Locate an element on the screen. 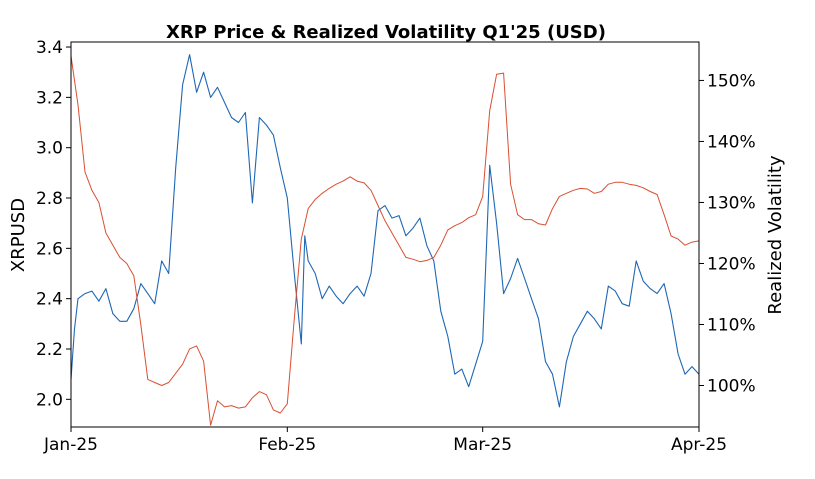 The width and height of the screenshot is (815, 479). y-tick-label: 3.2 is located at coordinates (49, 98).